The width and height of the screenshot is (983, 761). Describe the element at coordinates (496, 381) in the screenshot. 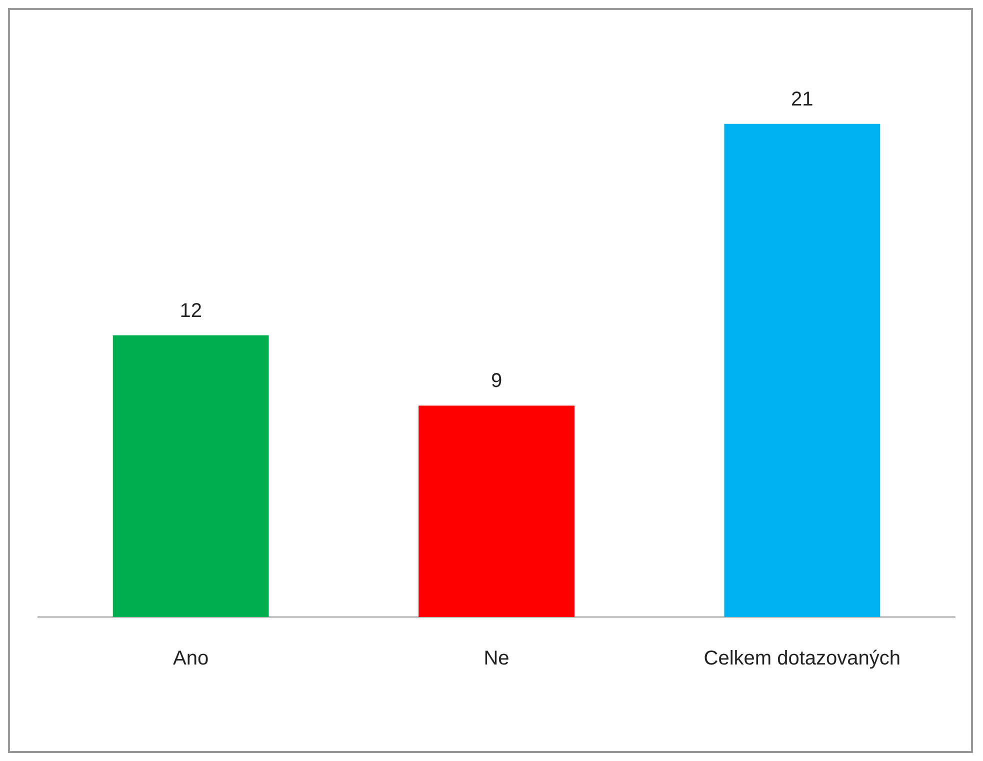

I see `data-label: 9` at that location.